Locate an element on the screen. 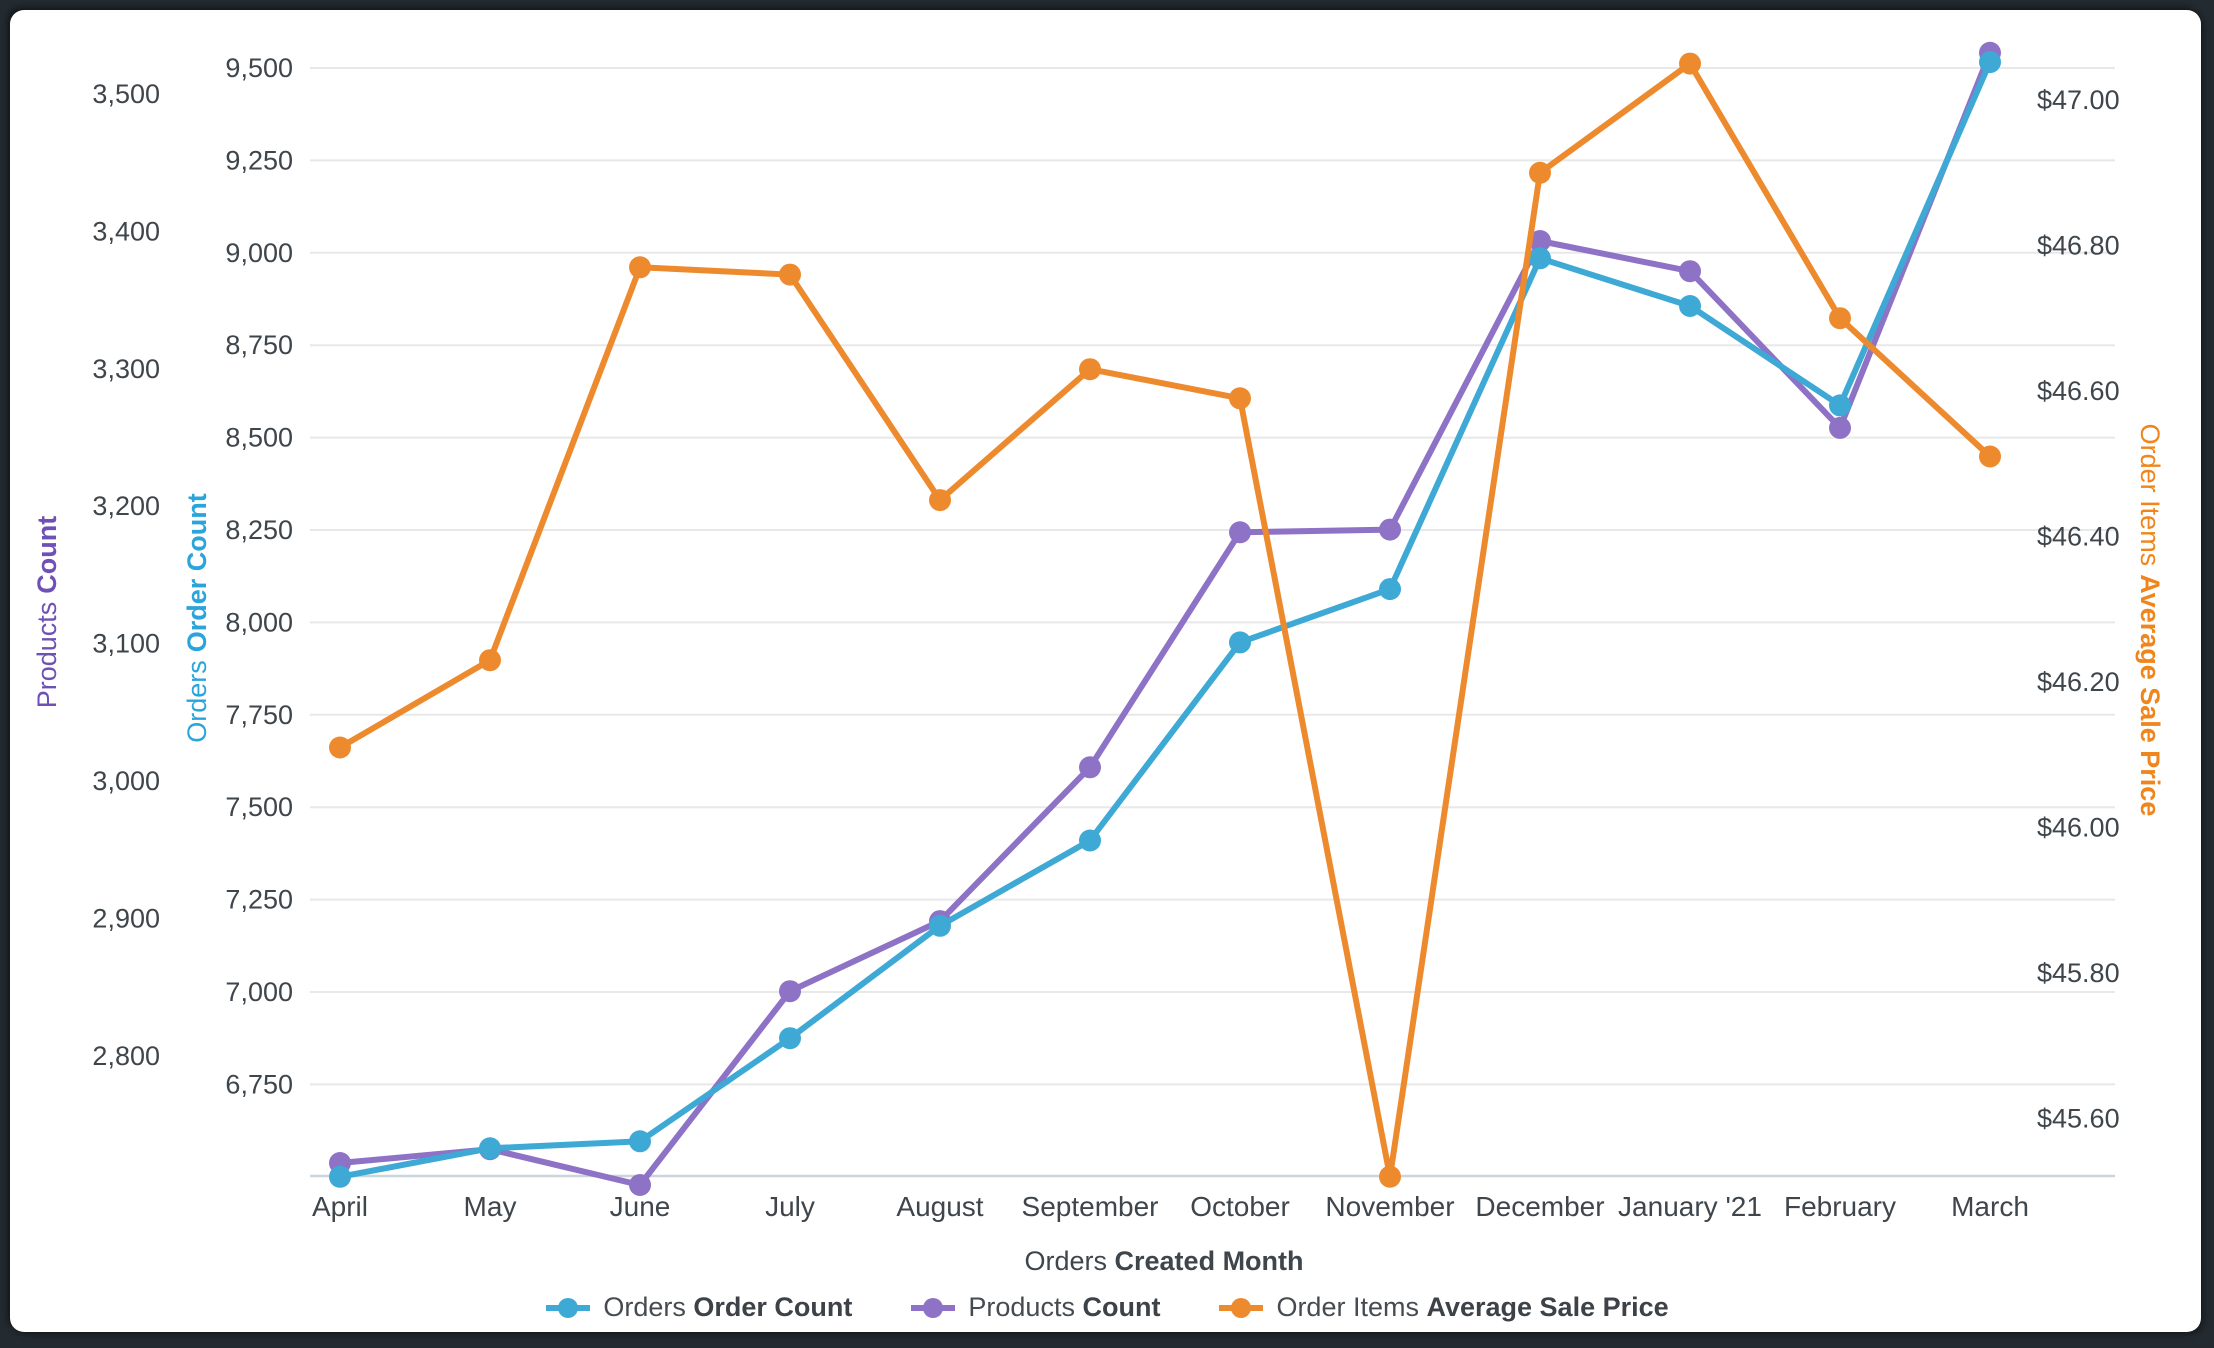 The width and height of the screenshot is (2214, 1348). legend-item-order-items-average-sale-price: Order Items Average Sale Price is located at coordinates (1443, 1307).